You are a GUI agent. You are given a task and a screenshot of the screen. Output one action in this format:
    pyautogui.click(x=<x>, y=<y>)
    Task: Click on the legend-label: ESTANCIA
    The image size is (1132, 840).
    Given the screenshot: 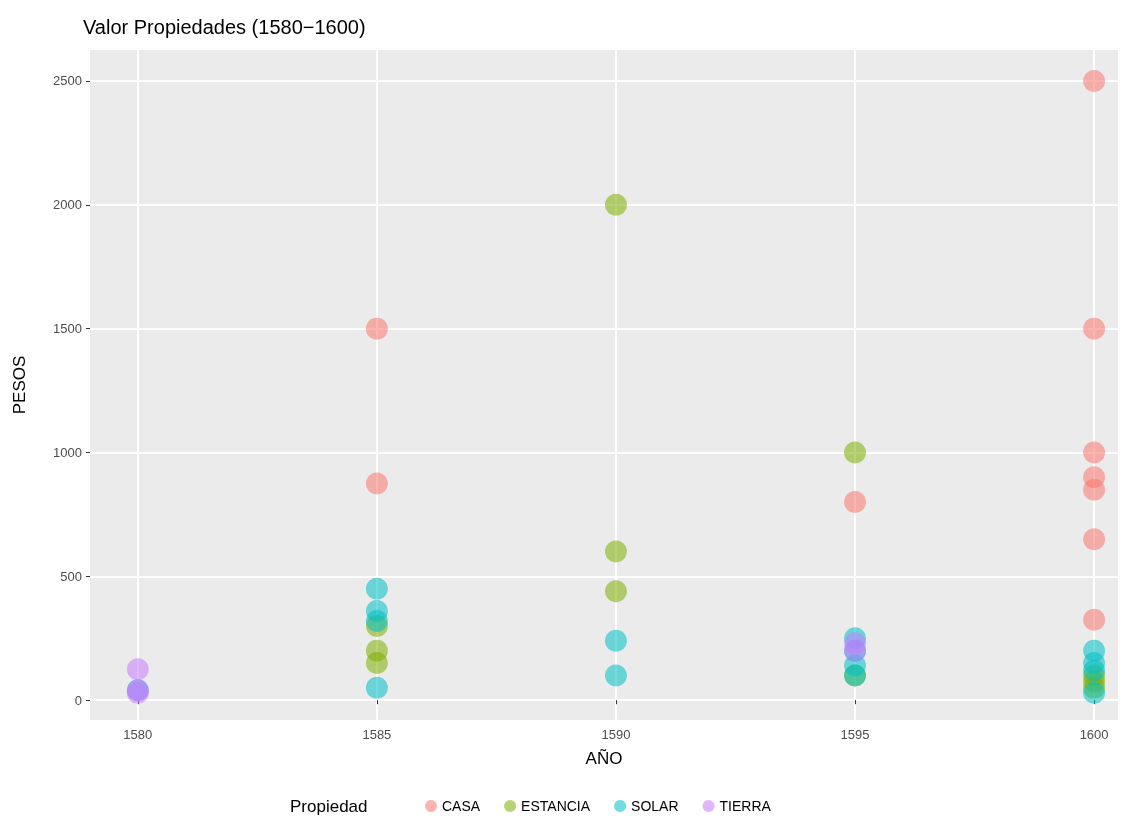 What is the action you would take?
    pyautogui.click(x=556, y=806)
    